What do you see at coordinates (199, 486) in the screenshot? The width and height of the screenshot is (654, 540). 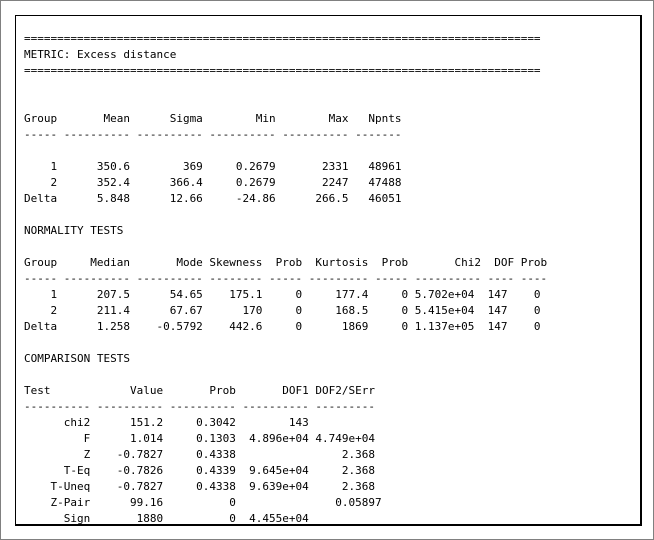 I see `comparison-row-t-uneq: T-Uneq -0.7827 0.4338 9.639e+04 2.368` at bounding box center [199, 486].